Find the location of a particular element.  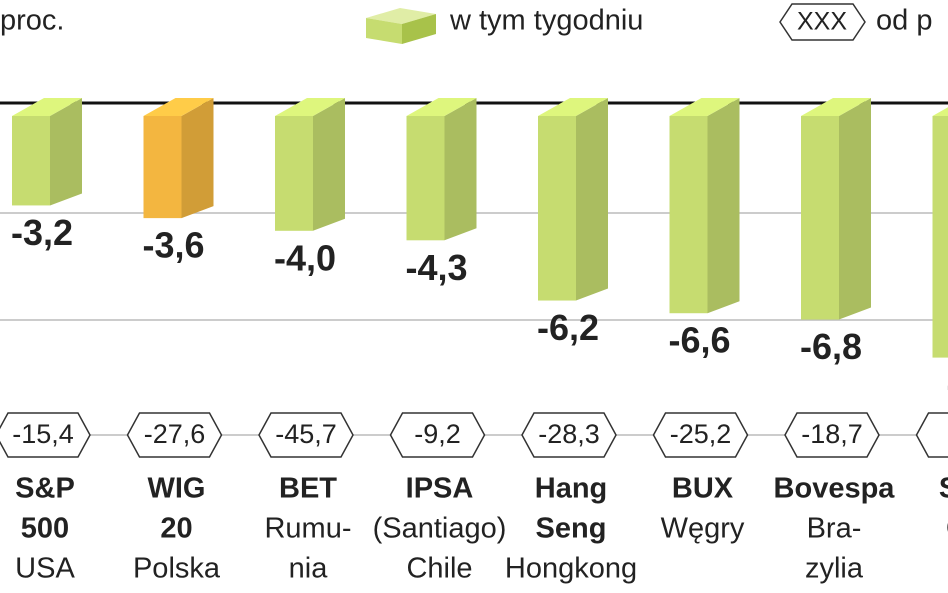

value-label: -8 is located at coordinates (947, 384).